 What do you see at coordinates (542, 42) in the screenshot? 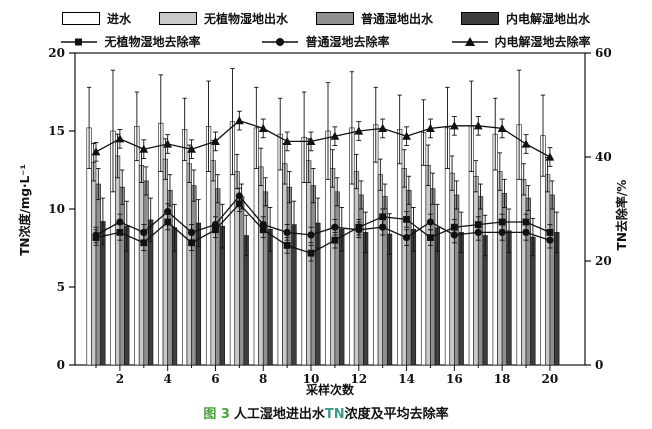
I see `legend-label-electrolysis-removal: 内电解湿地去除率` at bounding box center [542, 42].